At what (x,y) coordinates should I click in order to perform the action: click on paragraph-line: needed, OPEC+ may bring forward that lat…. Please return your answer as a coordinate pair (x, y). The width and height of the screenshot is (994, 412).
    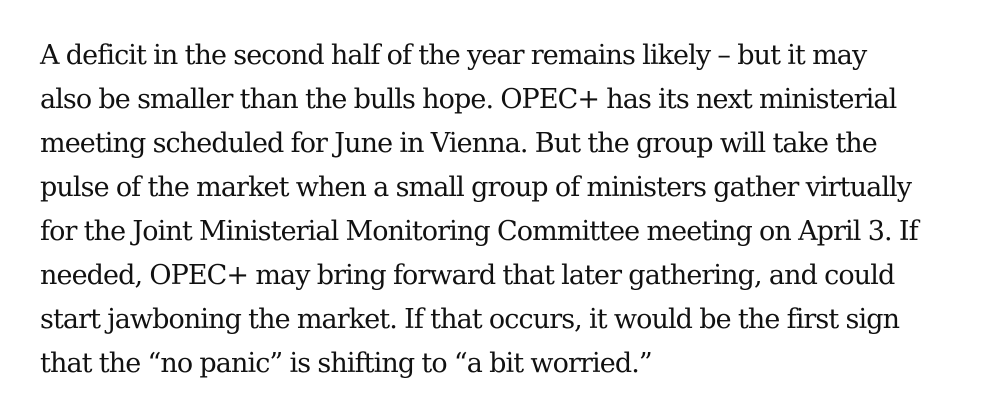
    Looking at the image, I should click on (467, 275).